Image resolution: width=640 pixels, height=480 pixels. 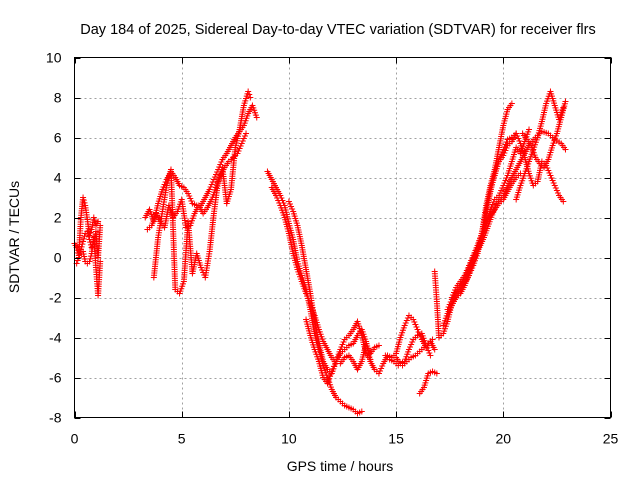 I want to click on y-tick-label: -6, so click(x=55, y=378).